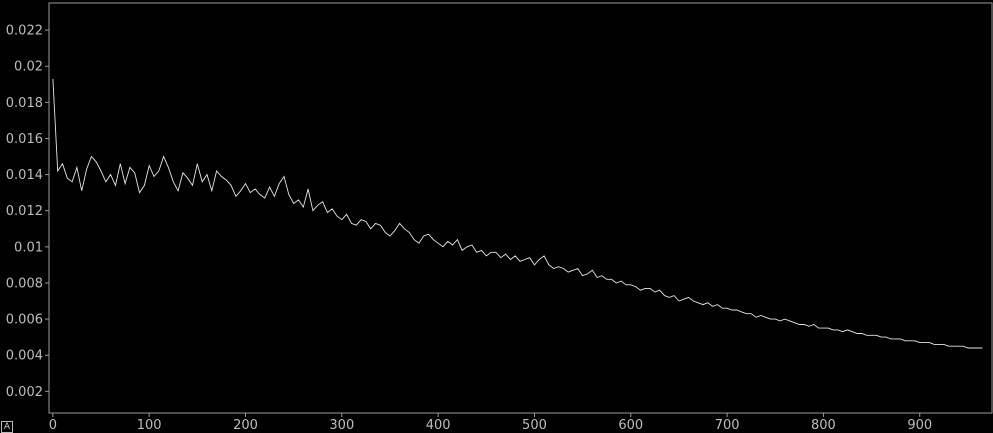 The width and height of the screenshot is (993, 433). I want to click on y-tick-label: 0.012, so click(24, 211).